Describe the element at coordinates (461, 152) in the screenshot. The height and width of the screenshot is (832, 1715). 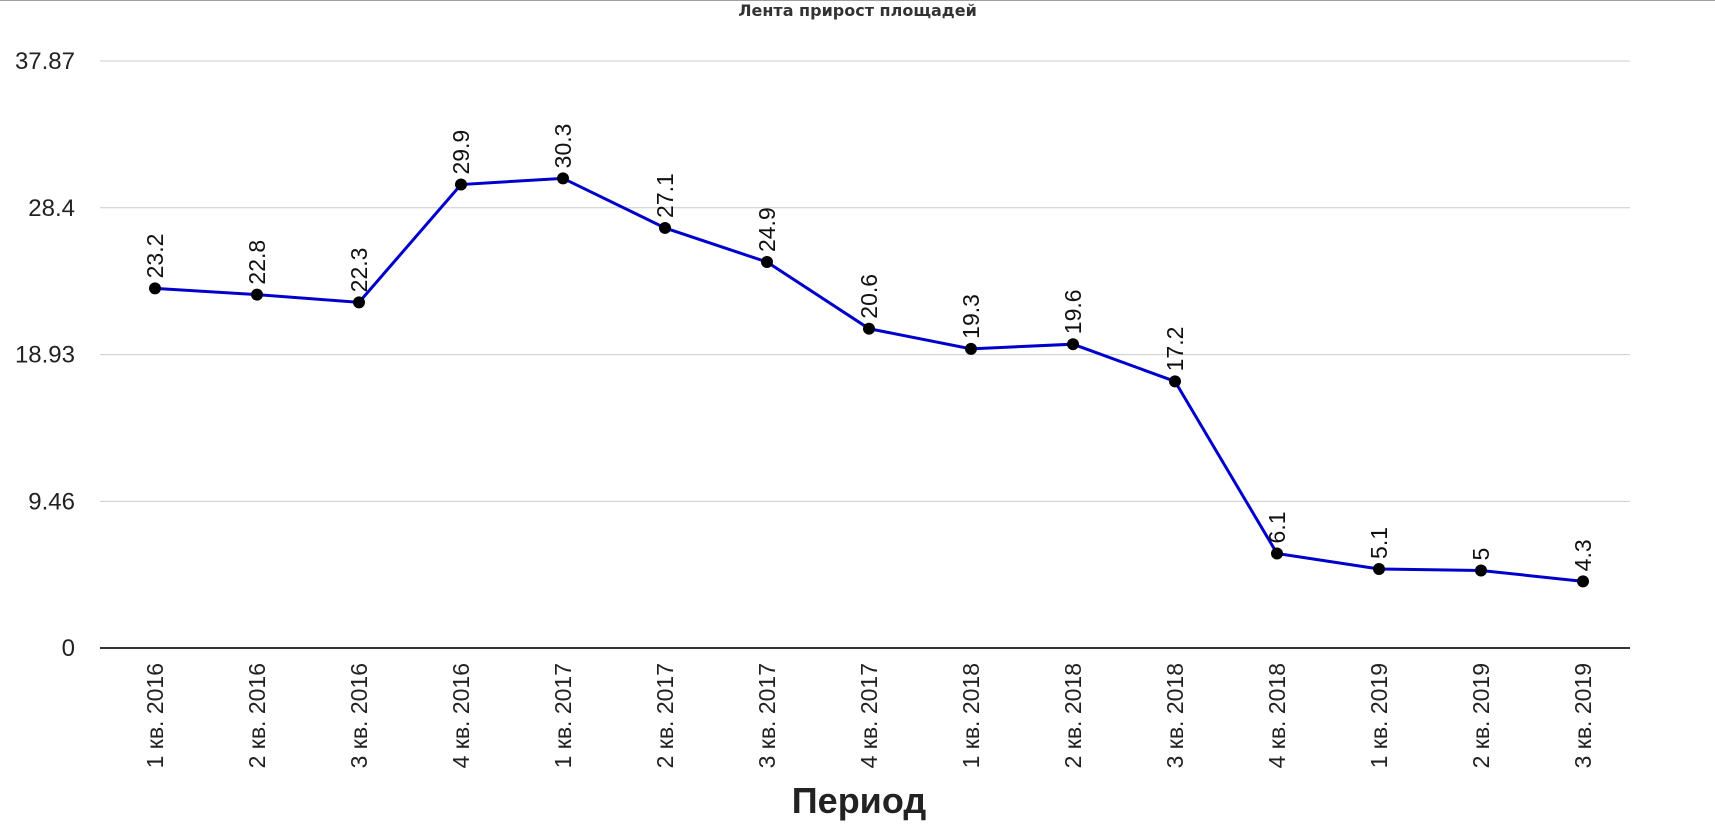
I see `data-label: 29.9` at that location.